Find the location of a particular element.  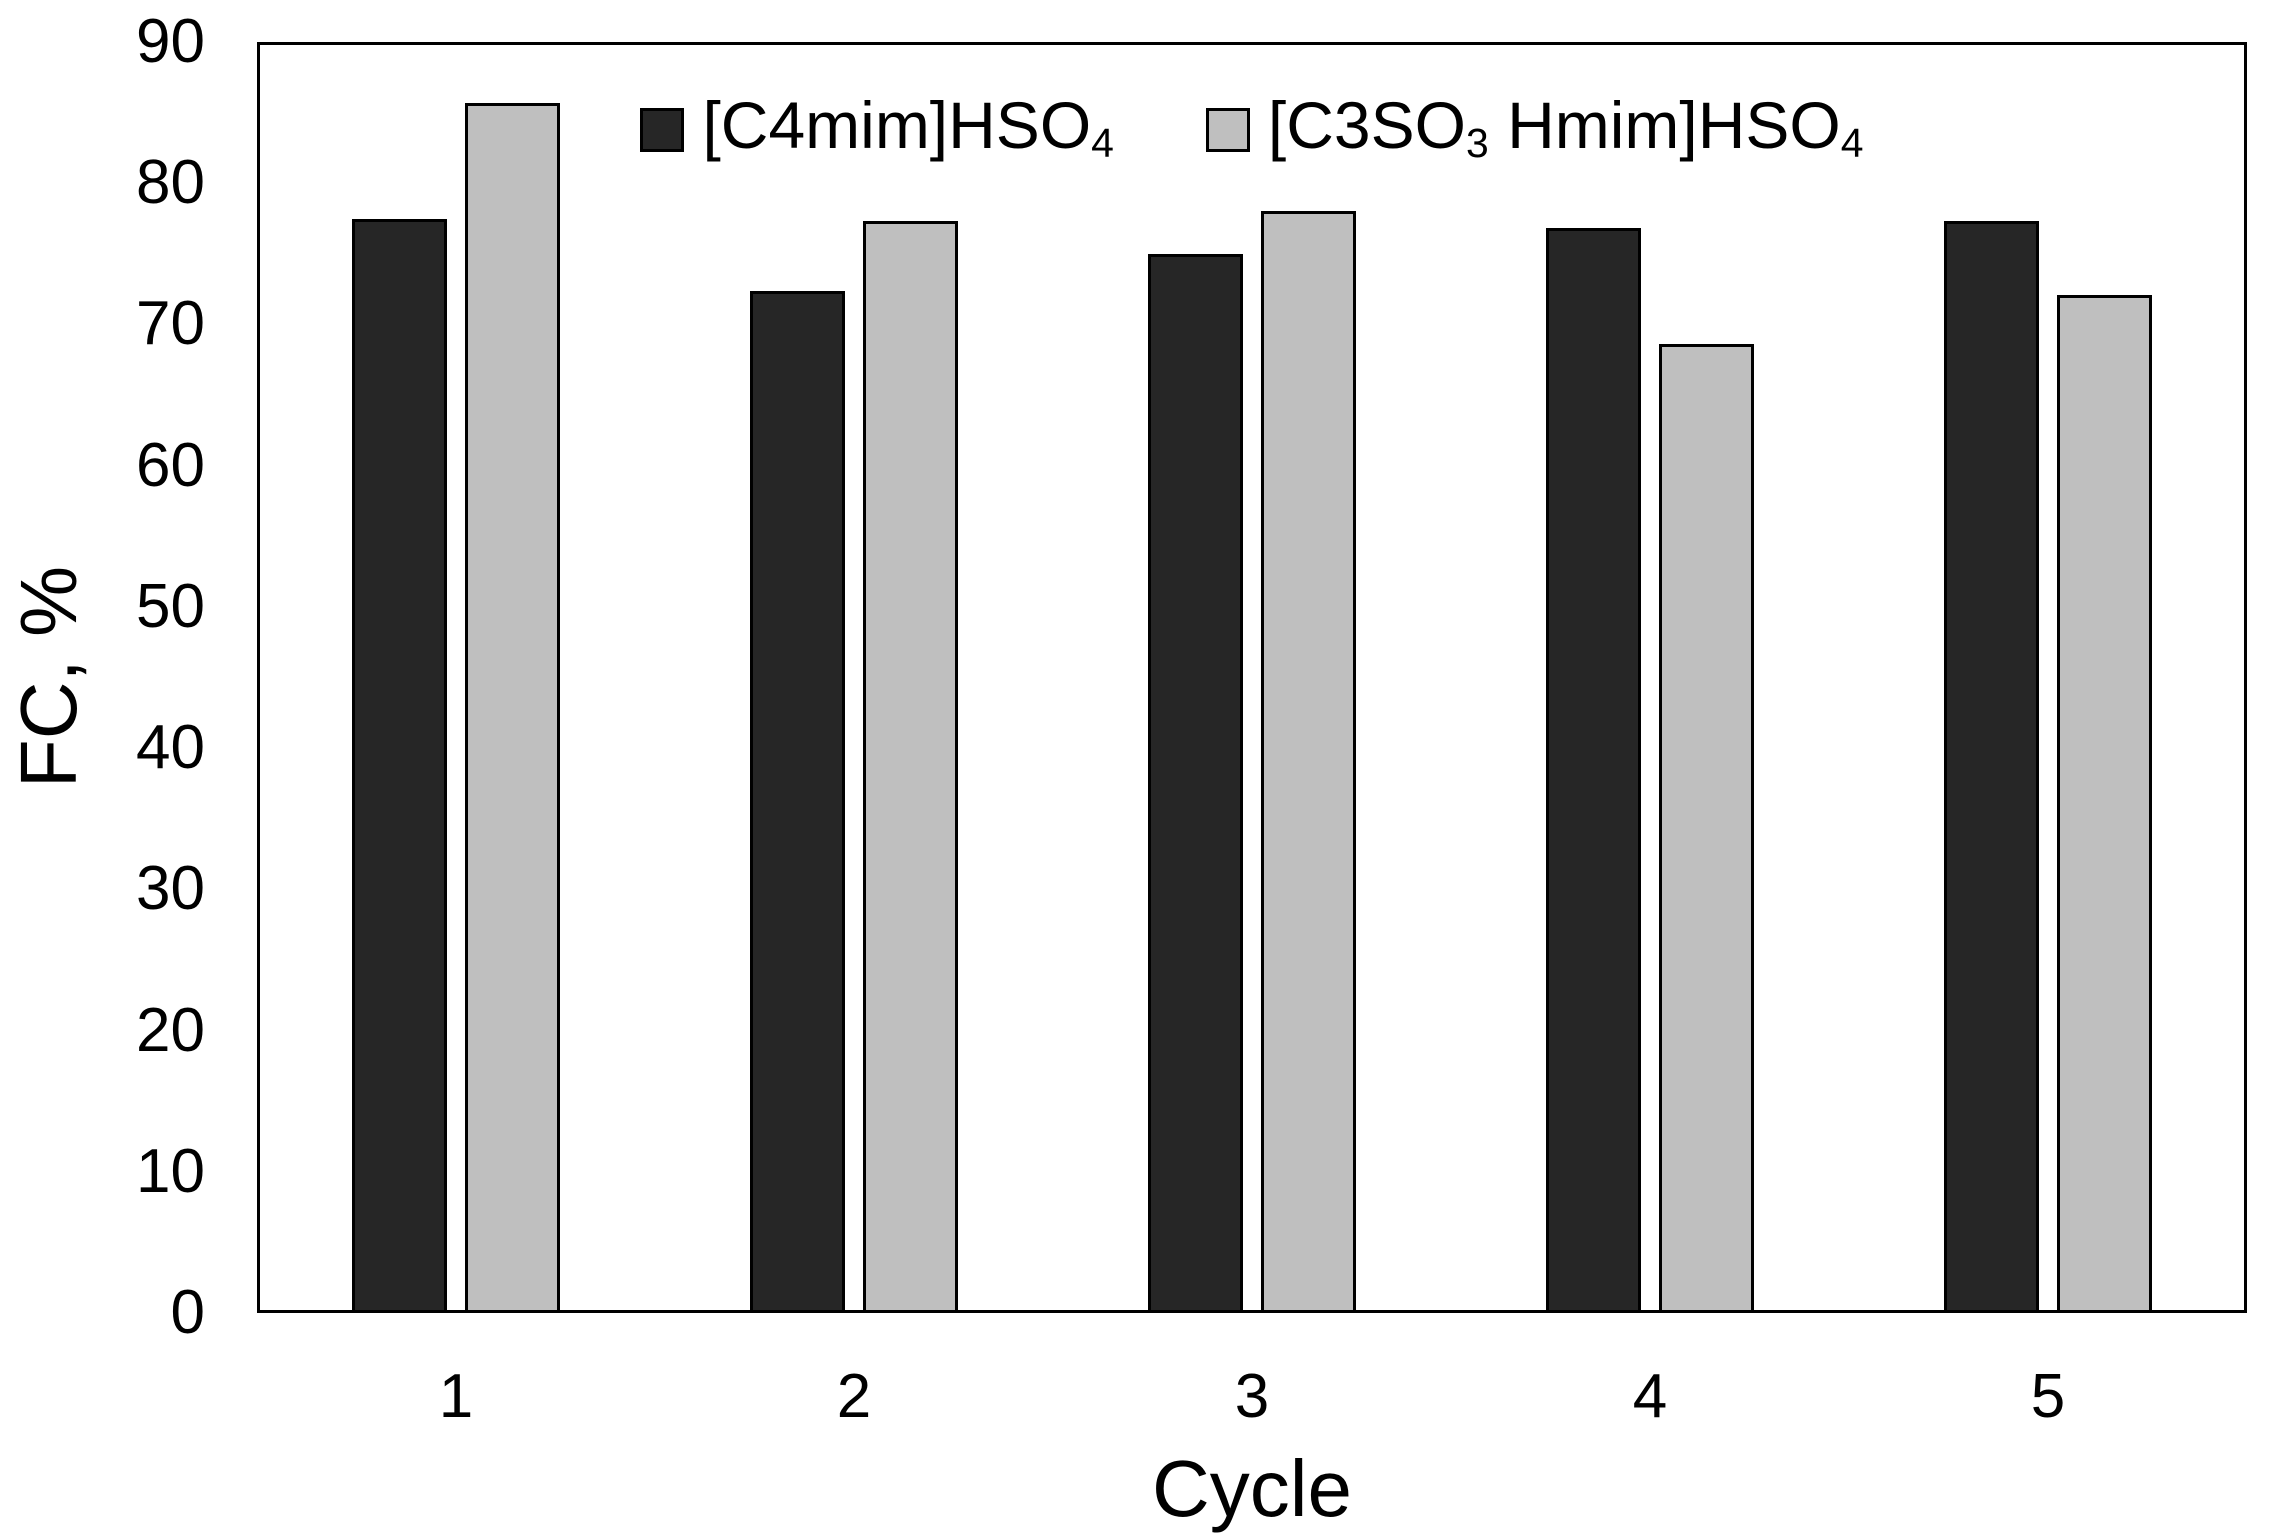

x-tick-label-5: 5 is located at coordinates (2048, 1396).